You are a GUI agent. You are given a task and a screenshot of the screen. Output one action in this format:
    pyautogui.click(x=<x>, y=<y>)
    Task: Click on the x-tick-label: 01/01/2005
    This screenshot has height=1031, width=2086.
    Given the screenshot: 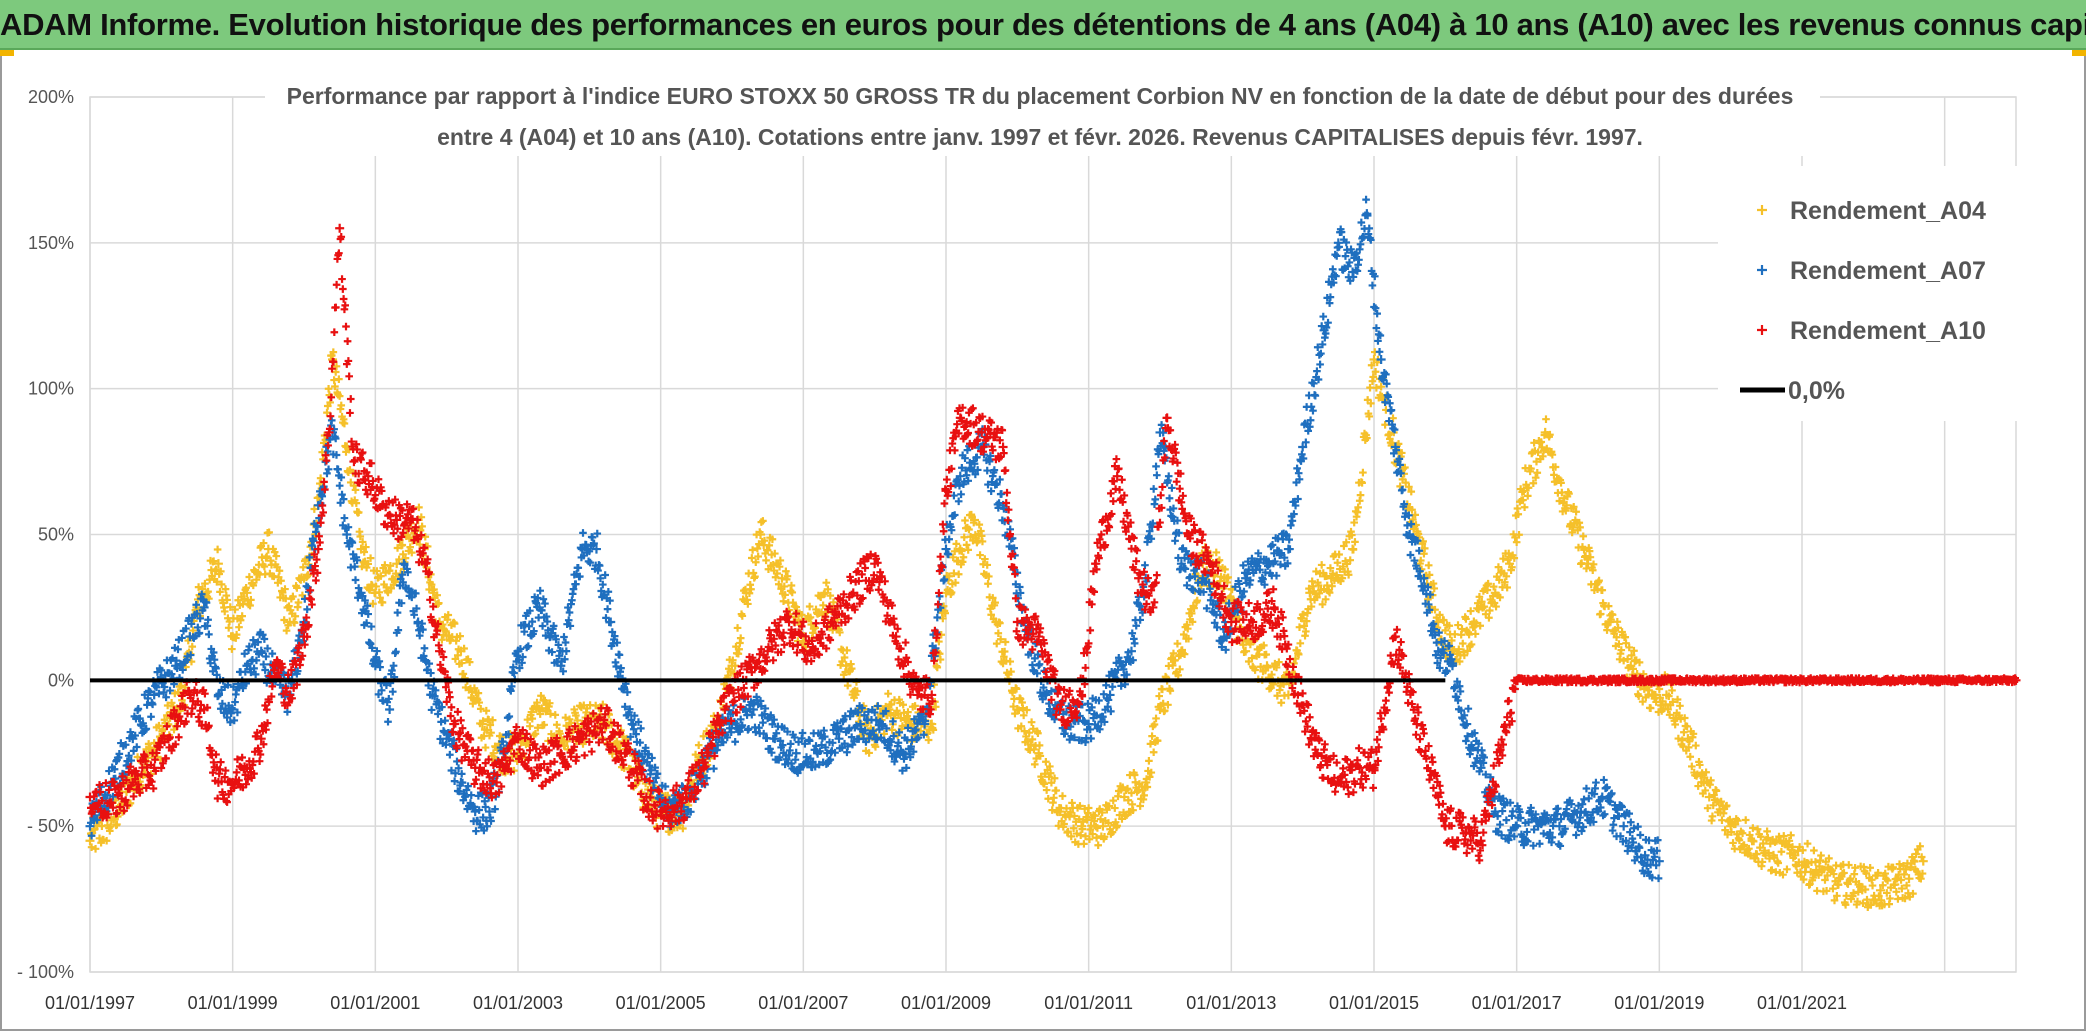 What is the action you would take?
    pyautogui.click(x=661, y=1003)
    